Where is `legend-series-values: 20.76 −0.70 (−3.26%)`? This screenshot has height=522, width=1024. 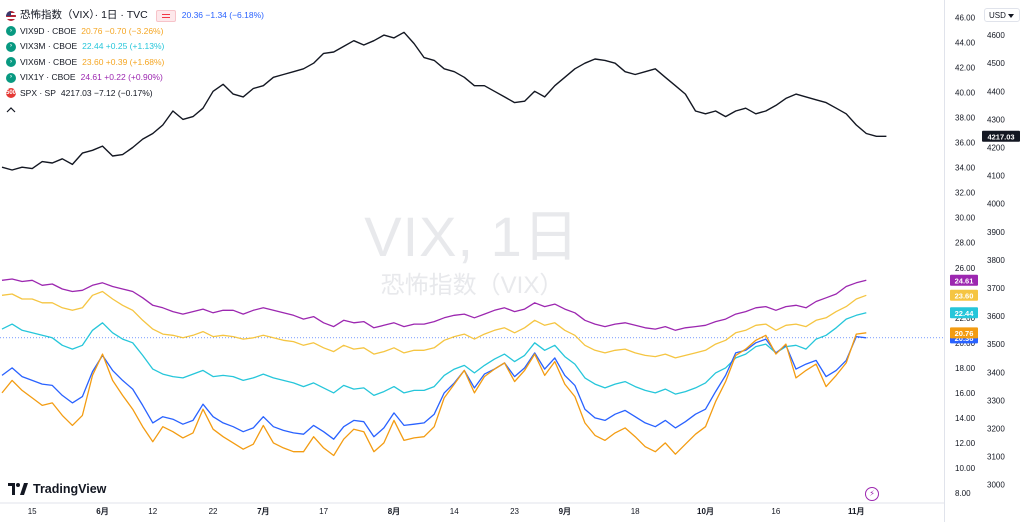 legend-series-values: 20.76 −0.70 (−3.26%) is located at coordinates (122, 30).